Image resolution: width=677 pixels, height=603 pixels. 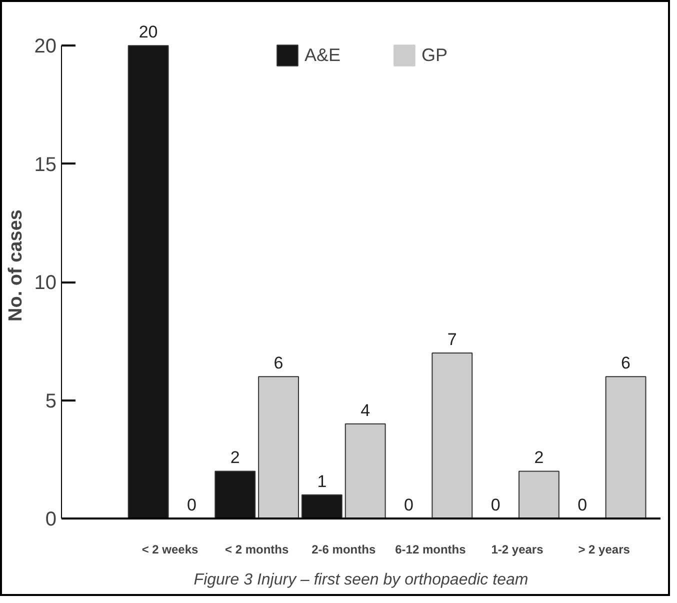 I want to click on x-tick-label: > 2 years, so click(x=604, y=549).